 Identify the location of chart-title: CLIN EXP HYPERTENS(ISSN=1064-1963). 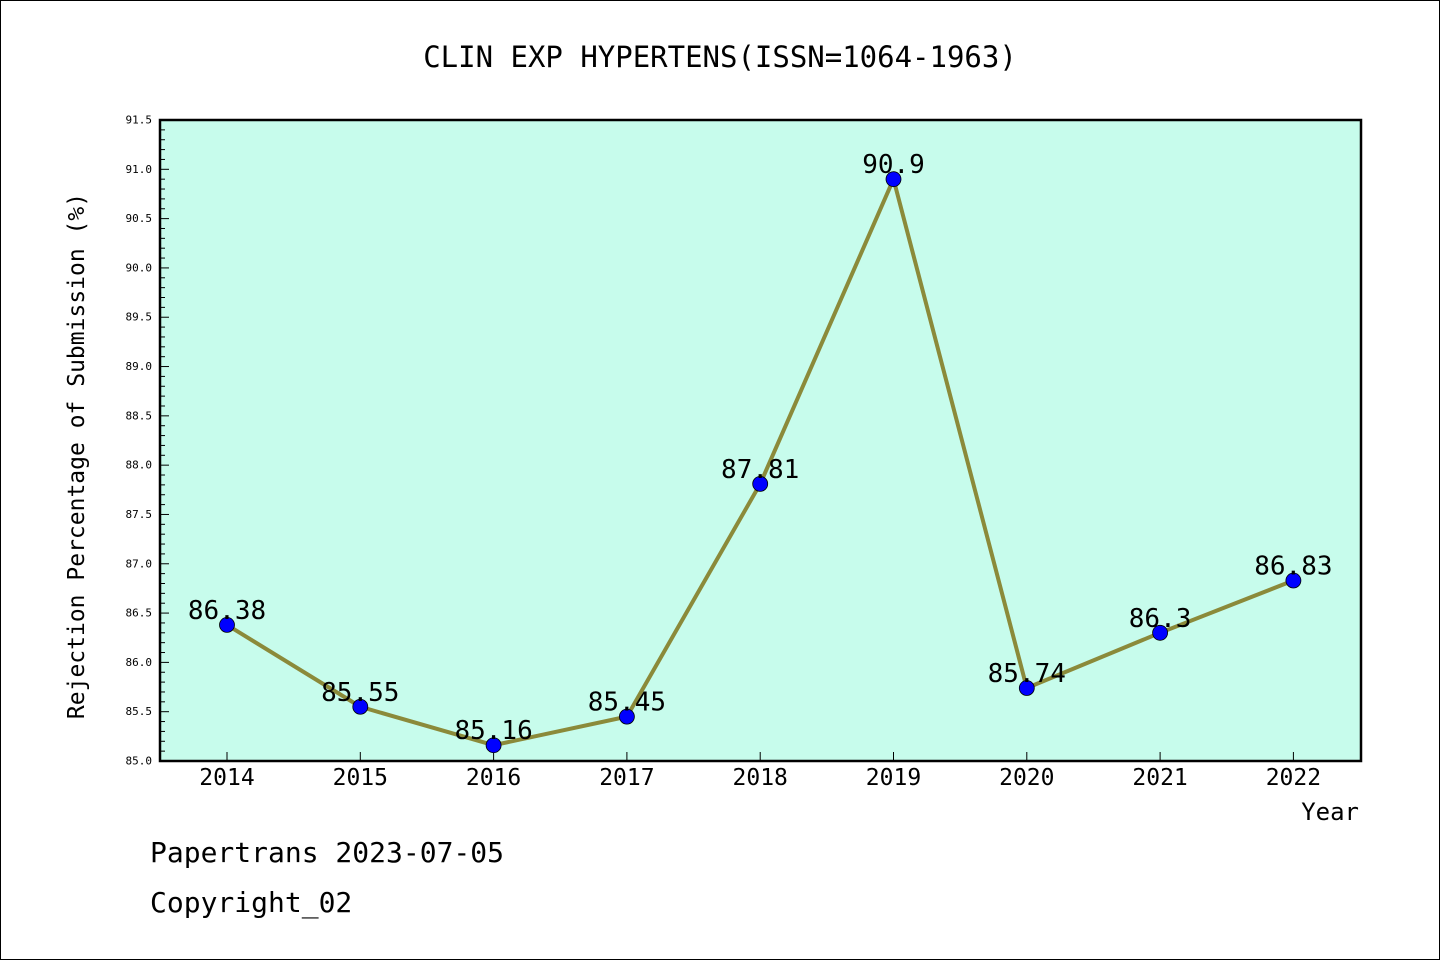
(720, 57).